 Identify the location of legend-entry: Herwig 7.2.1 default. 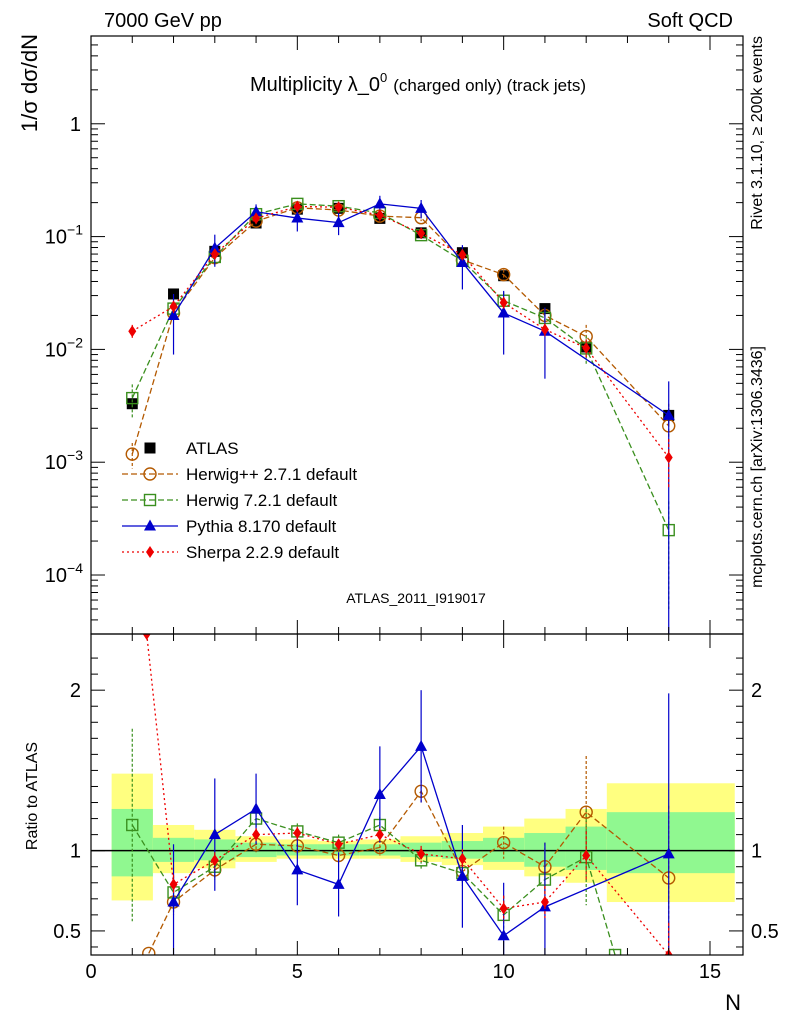
(229, 500).